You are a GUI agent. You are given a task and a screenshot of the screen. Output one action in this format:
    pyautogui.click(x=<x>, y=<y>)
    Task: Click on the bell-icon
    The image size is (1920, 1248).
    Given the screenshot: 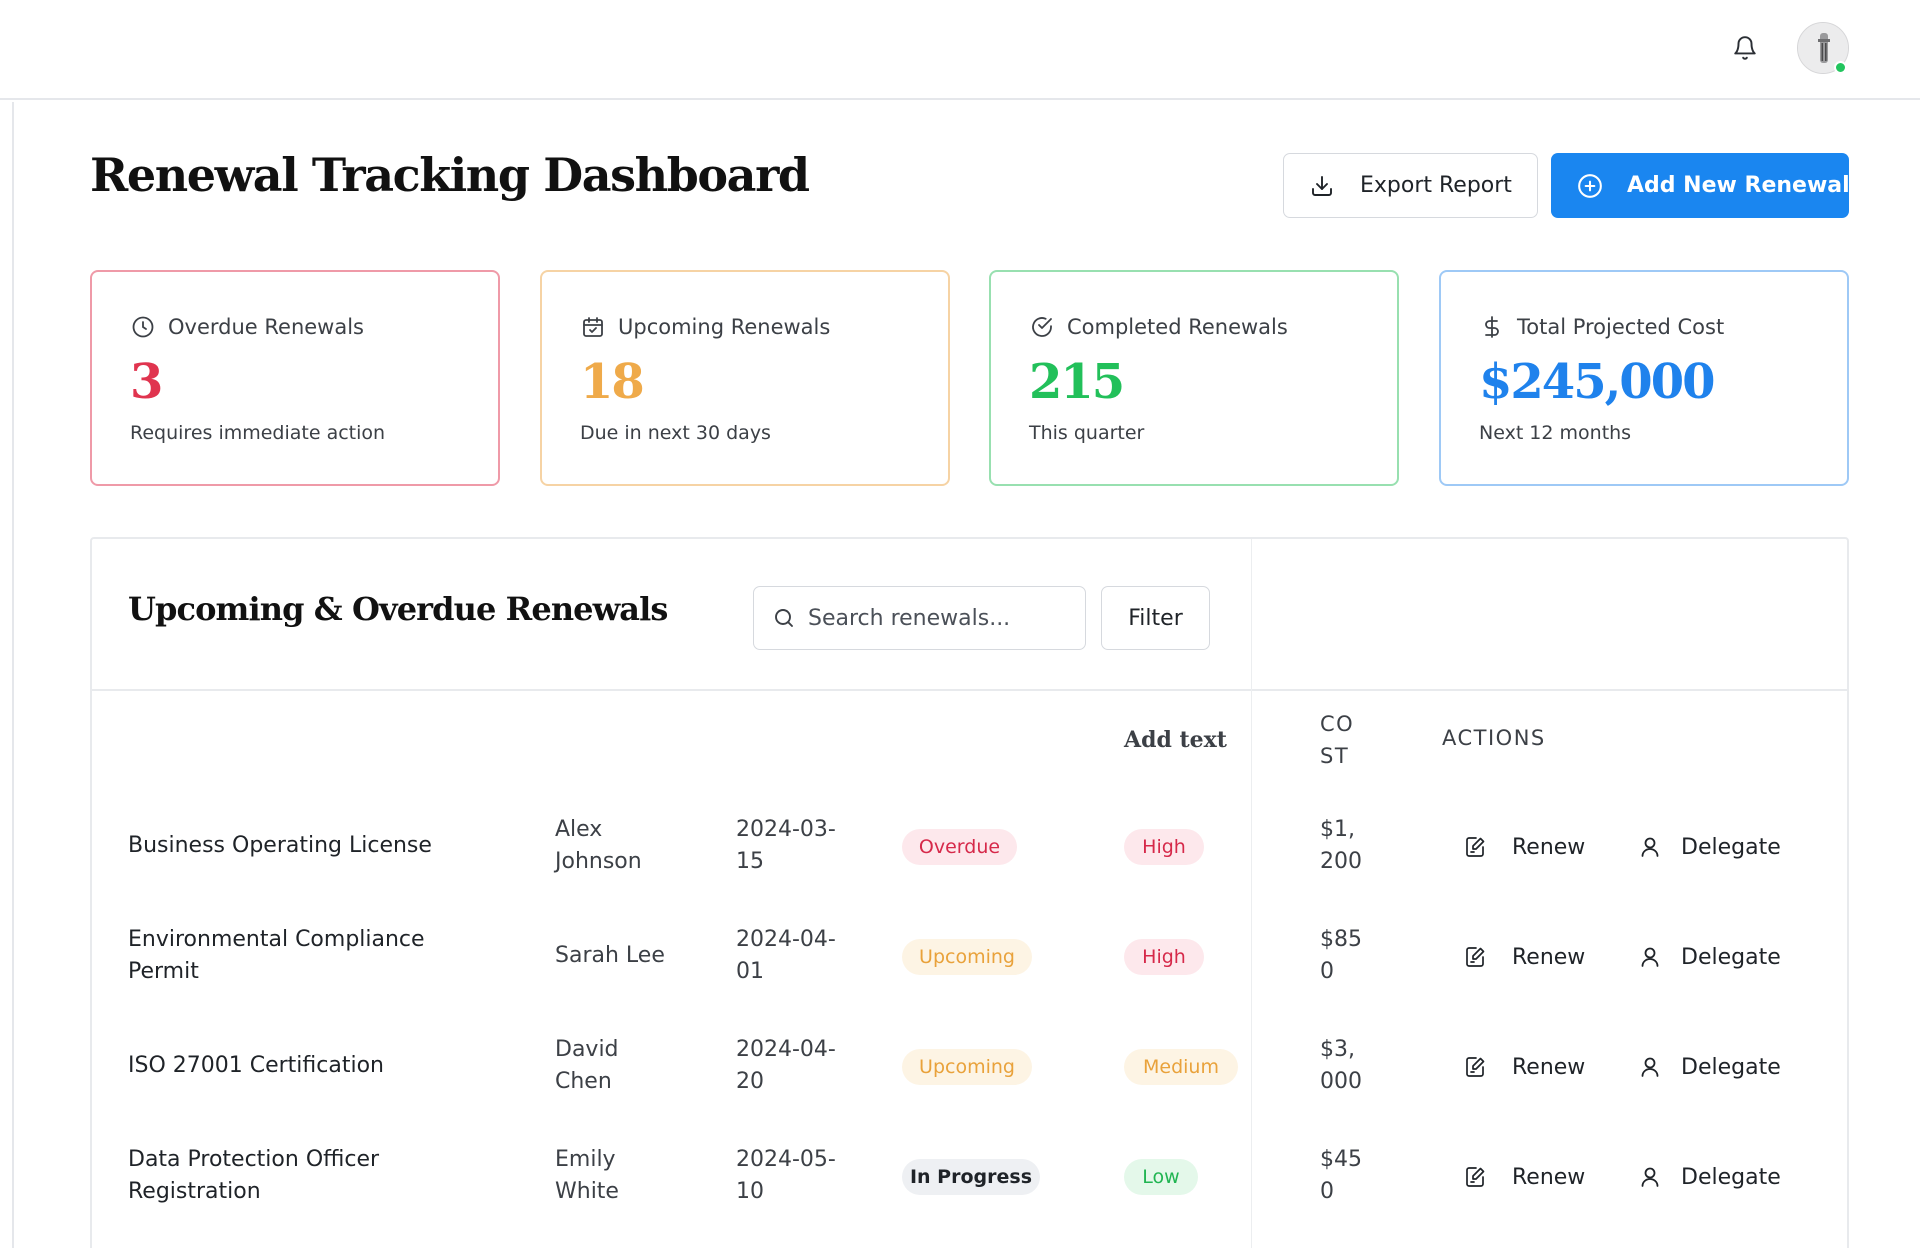 What is the action you would take?
    pyautogui.click(x=1745, y=48)
    